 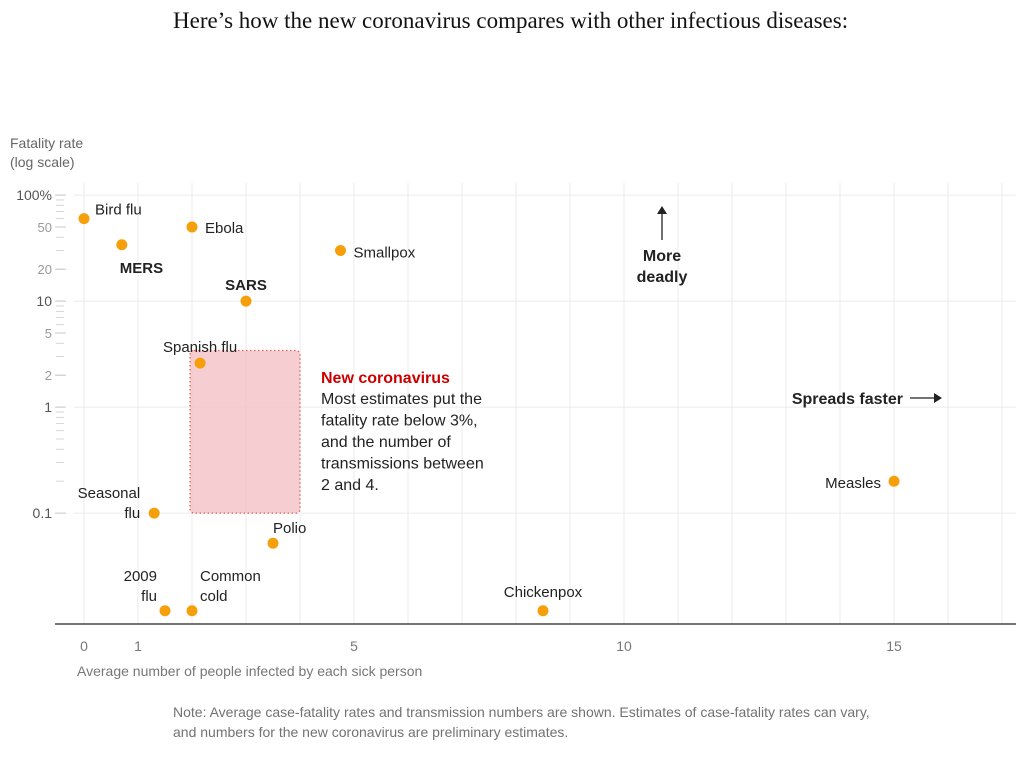 What do you see at coordinates (119, 503) in the screenshot?
I see `point-seasonal-flu: Seasonal flu` at bounding box center [119, 503].